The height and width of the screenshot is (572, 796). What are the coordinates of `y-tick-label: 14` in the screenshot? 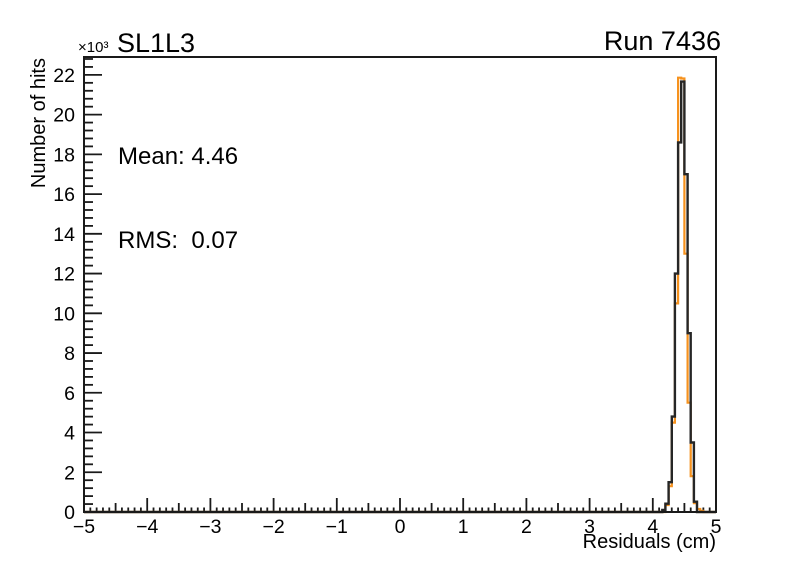 It's located at (64, 235).